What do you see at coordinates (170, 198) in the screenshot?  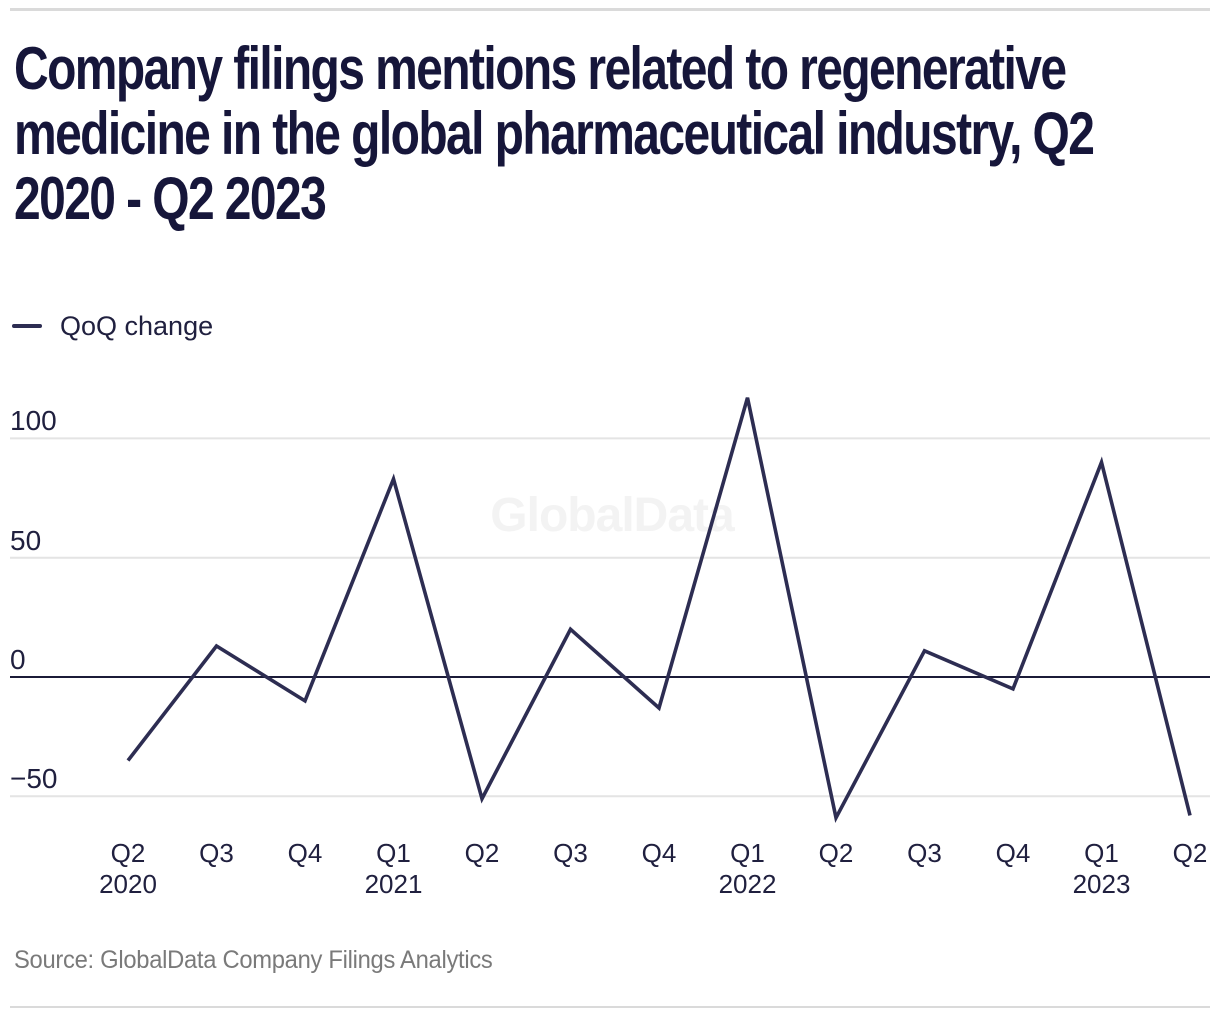 I see `page-title-line-3: 2020 - Q2 2023` at bounding box center [170, 198].